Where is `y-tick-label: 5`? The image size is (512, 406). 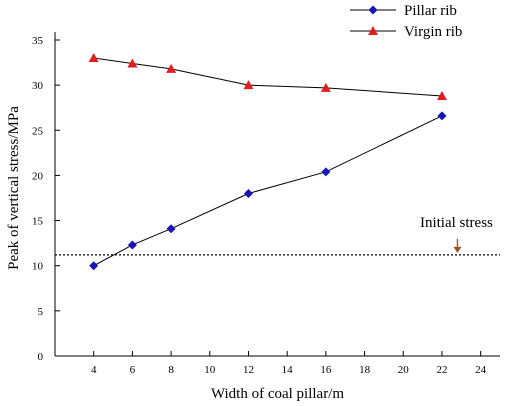 y-tick-label: 5 is located at coordinates (41, 312).